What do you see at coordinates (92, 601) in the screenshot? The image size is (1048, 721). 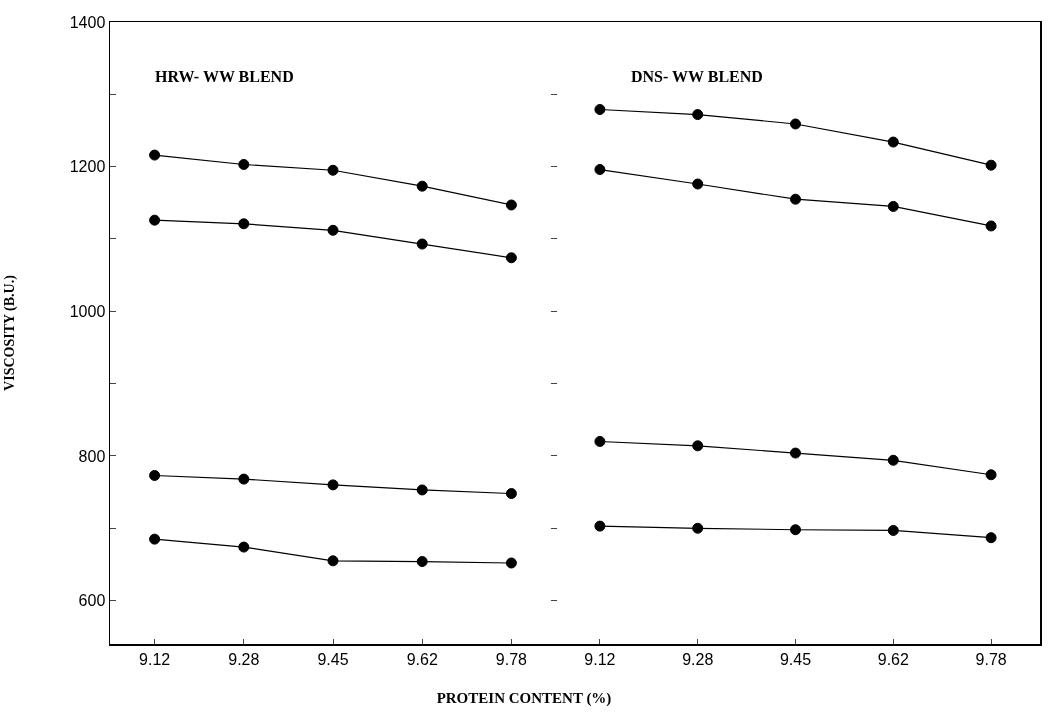 I see `y-tick-label: 600` at bounding box center [92, 601].